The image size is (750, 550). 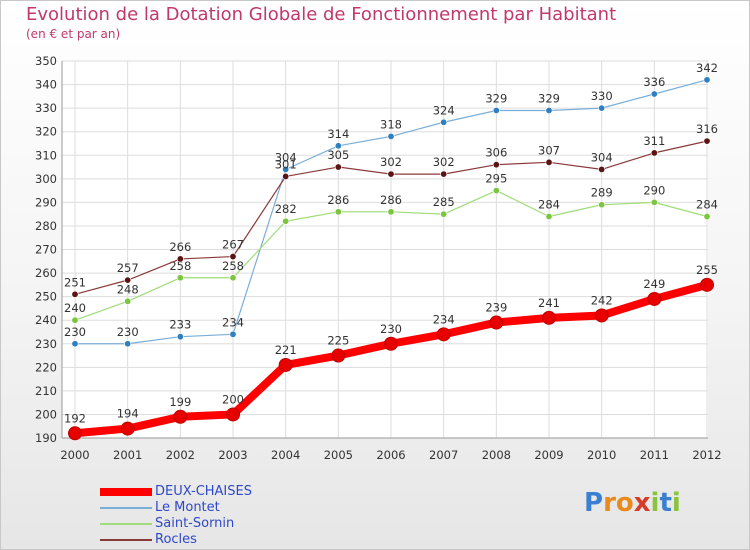 What do you see at coordinates (707, 270) in the screenshot?
I see `data-label: 255` at bounding box center [707, 270].